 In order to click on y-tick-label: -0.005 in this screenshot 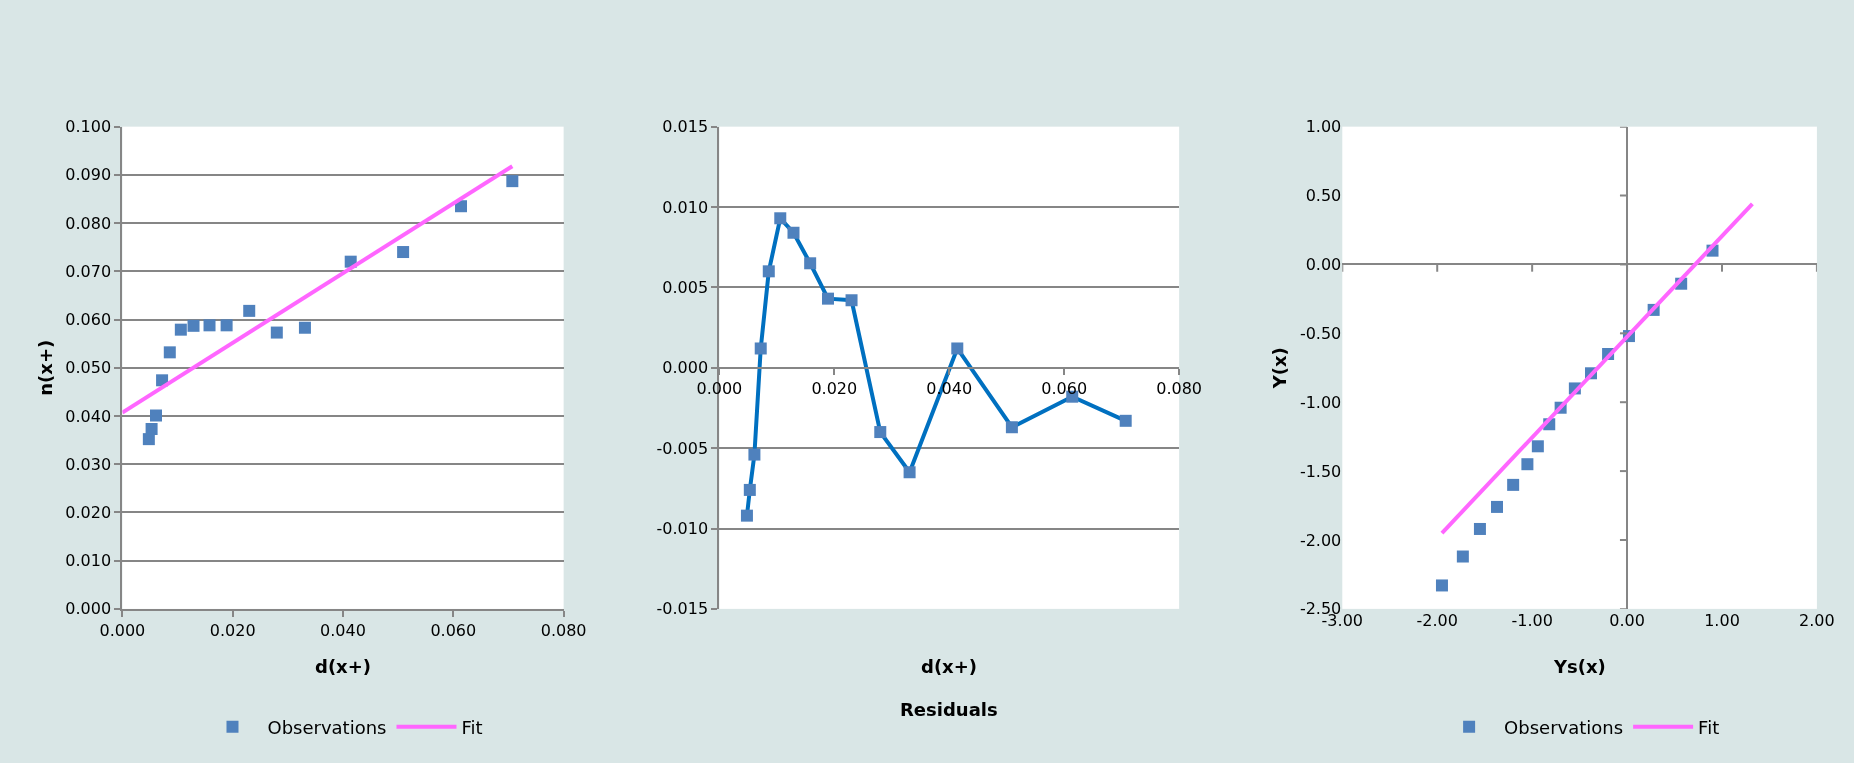, I will do `click(682, 448)`.